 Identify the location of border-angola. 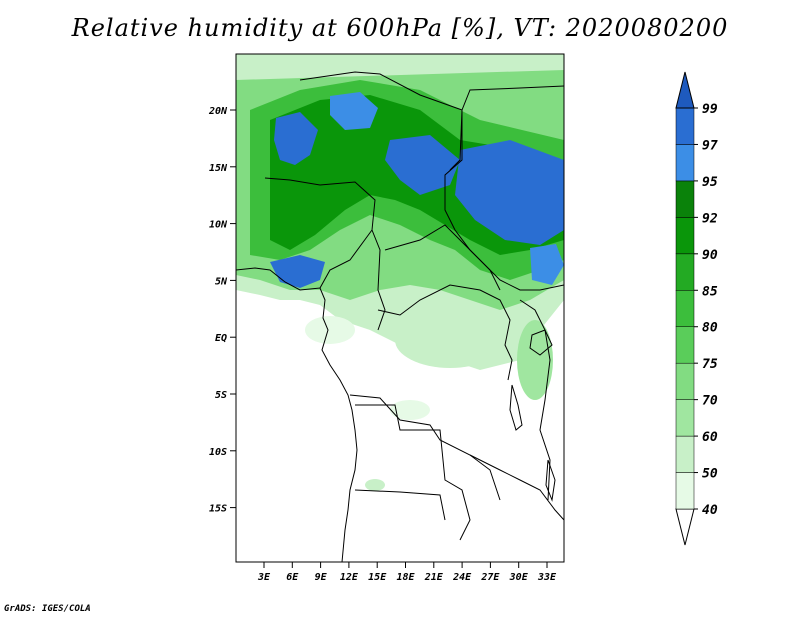
(413, 472).